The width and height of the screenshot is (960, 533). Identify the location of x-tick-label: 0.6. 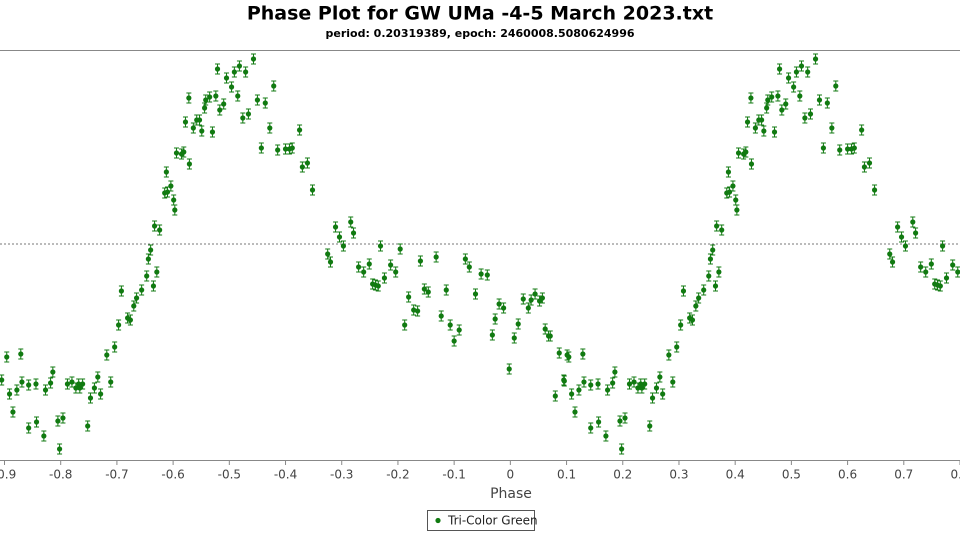
(847, 475).